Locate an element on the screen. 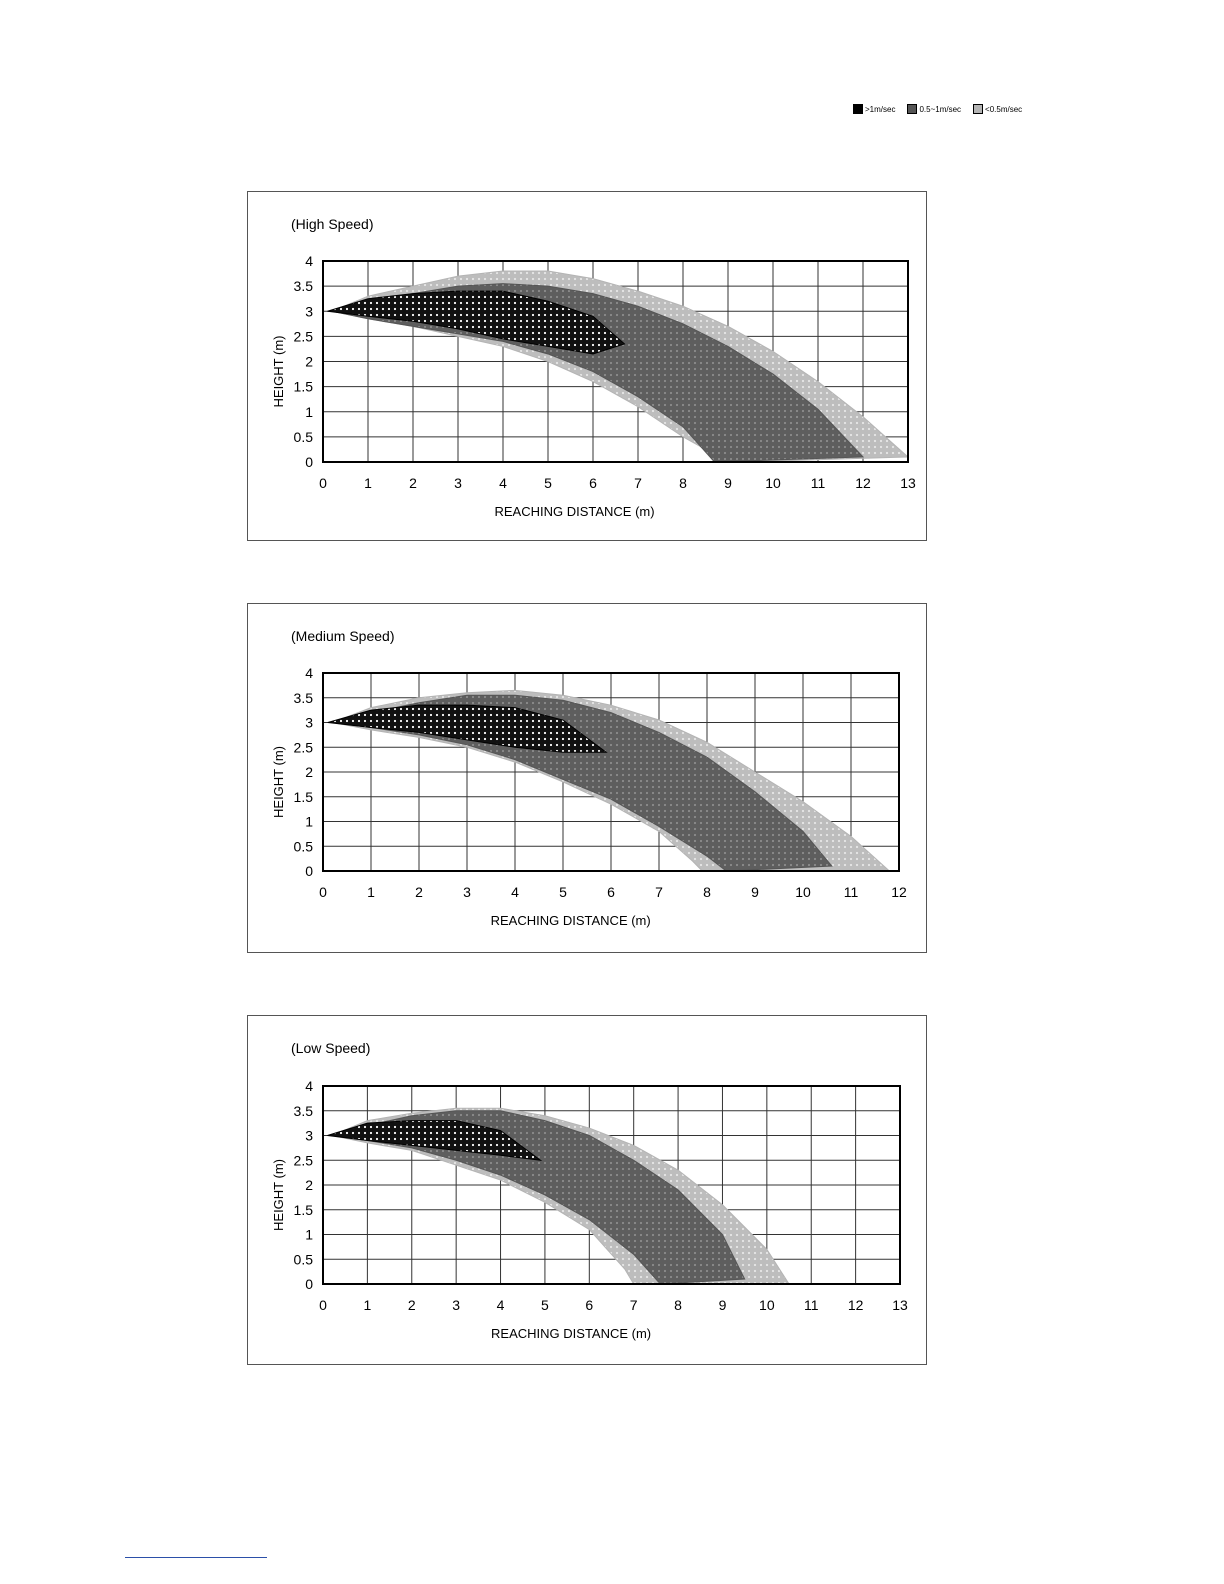 This screenshot has height=1584, width=1224. legend-label-medium: 0.5~1m/sec is located at coordinates (940, 109).